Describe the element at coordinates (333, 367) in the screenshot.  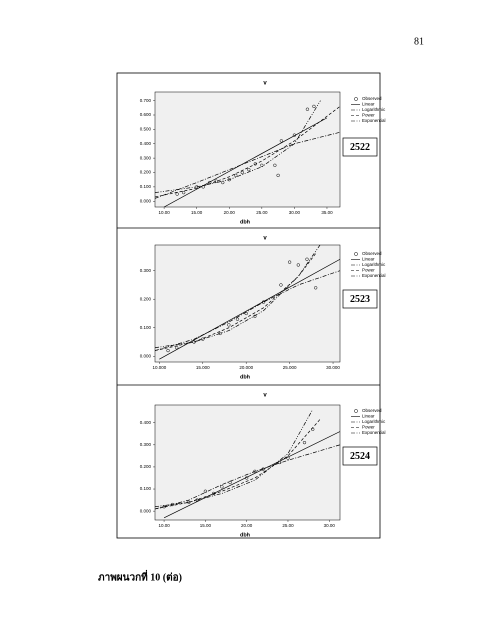
I see `x-tick-label: 30.000` at that location.